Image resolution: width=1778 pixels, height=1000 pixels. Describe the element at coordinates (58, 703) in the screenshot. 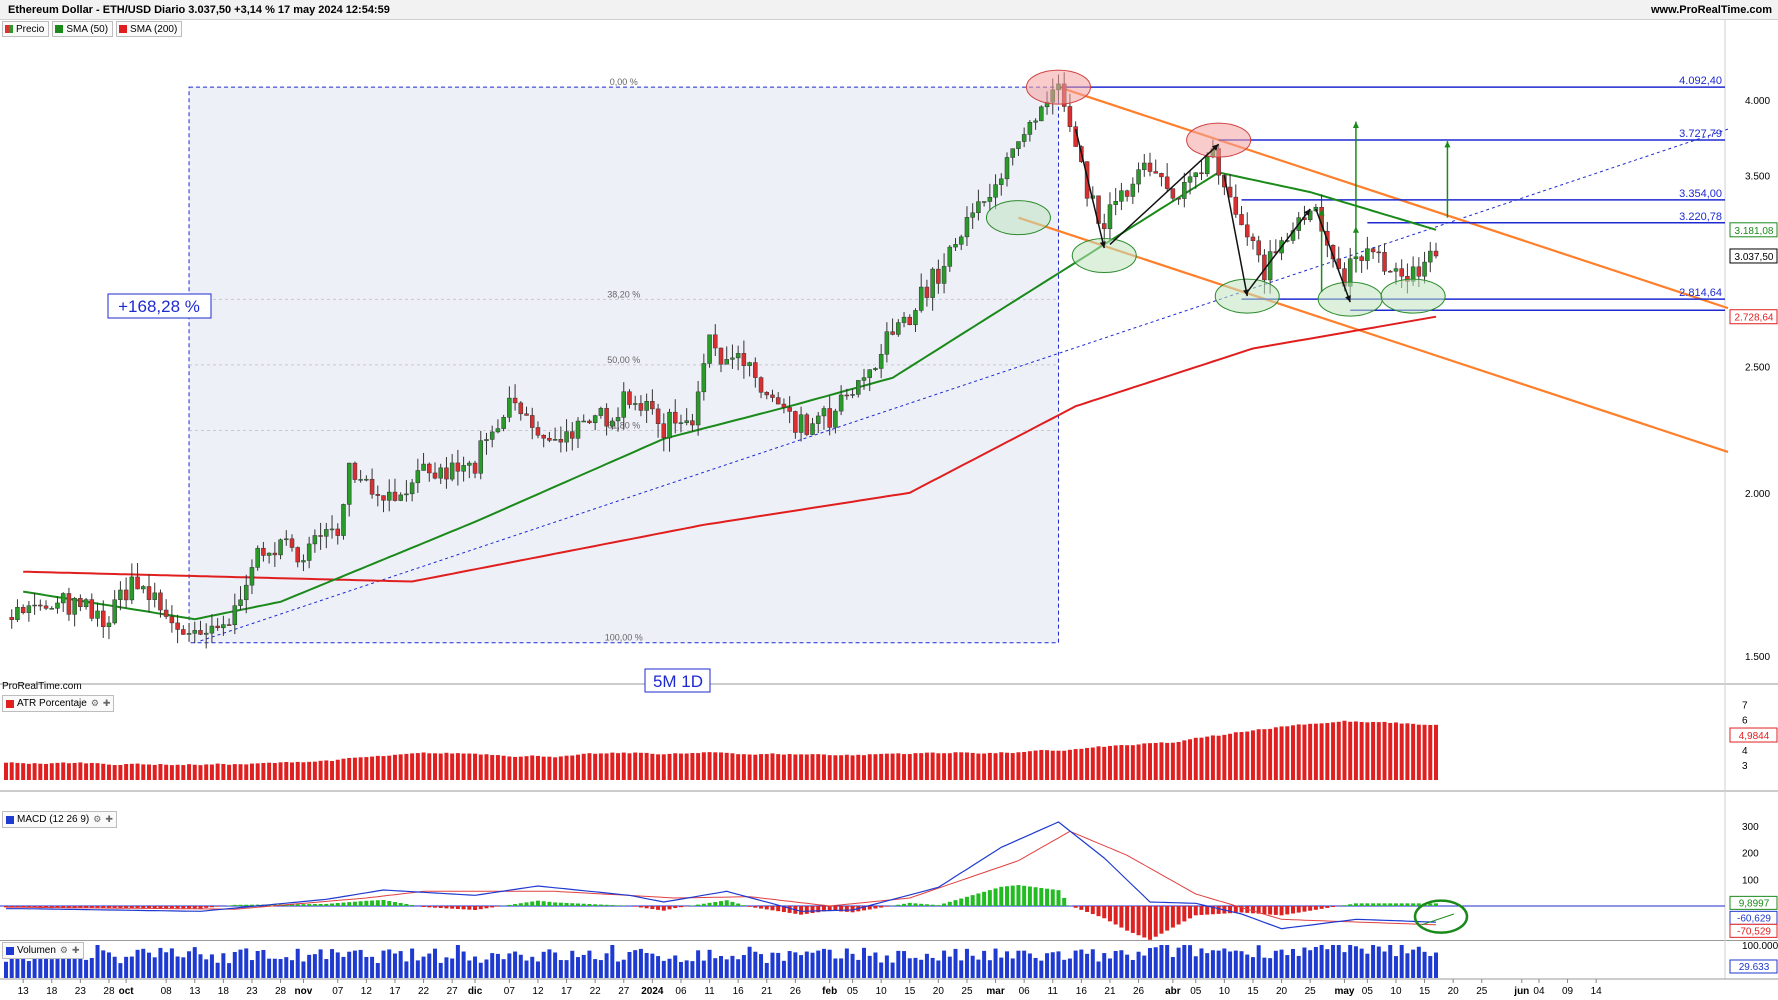

I see `atr-panel-tag: ATR Porcentaje ⚙ ✚` at that location.